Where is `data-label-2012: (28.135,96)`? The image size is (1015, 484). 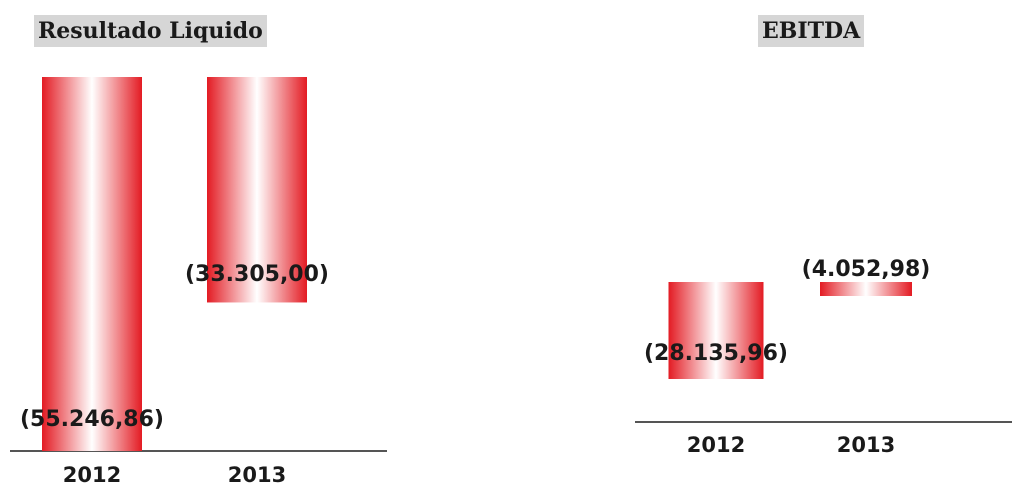
data-label-2012: (28.135,96) is located at coordinates (716, 353).